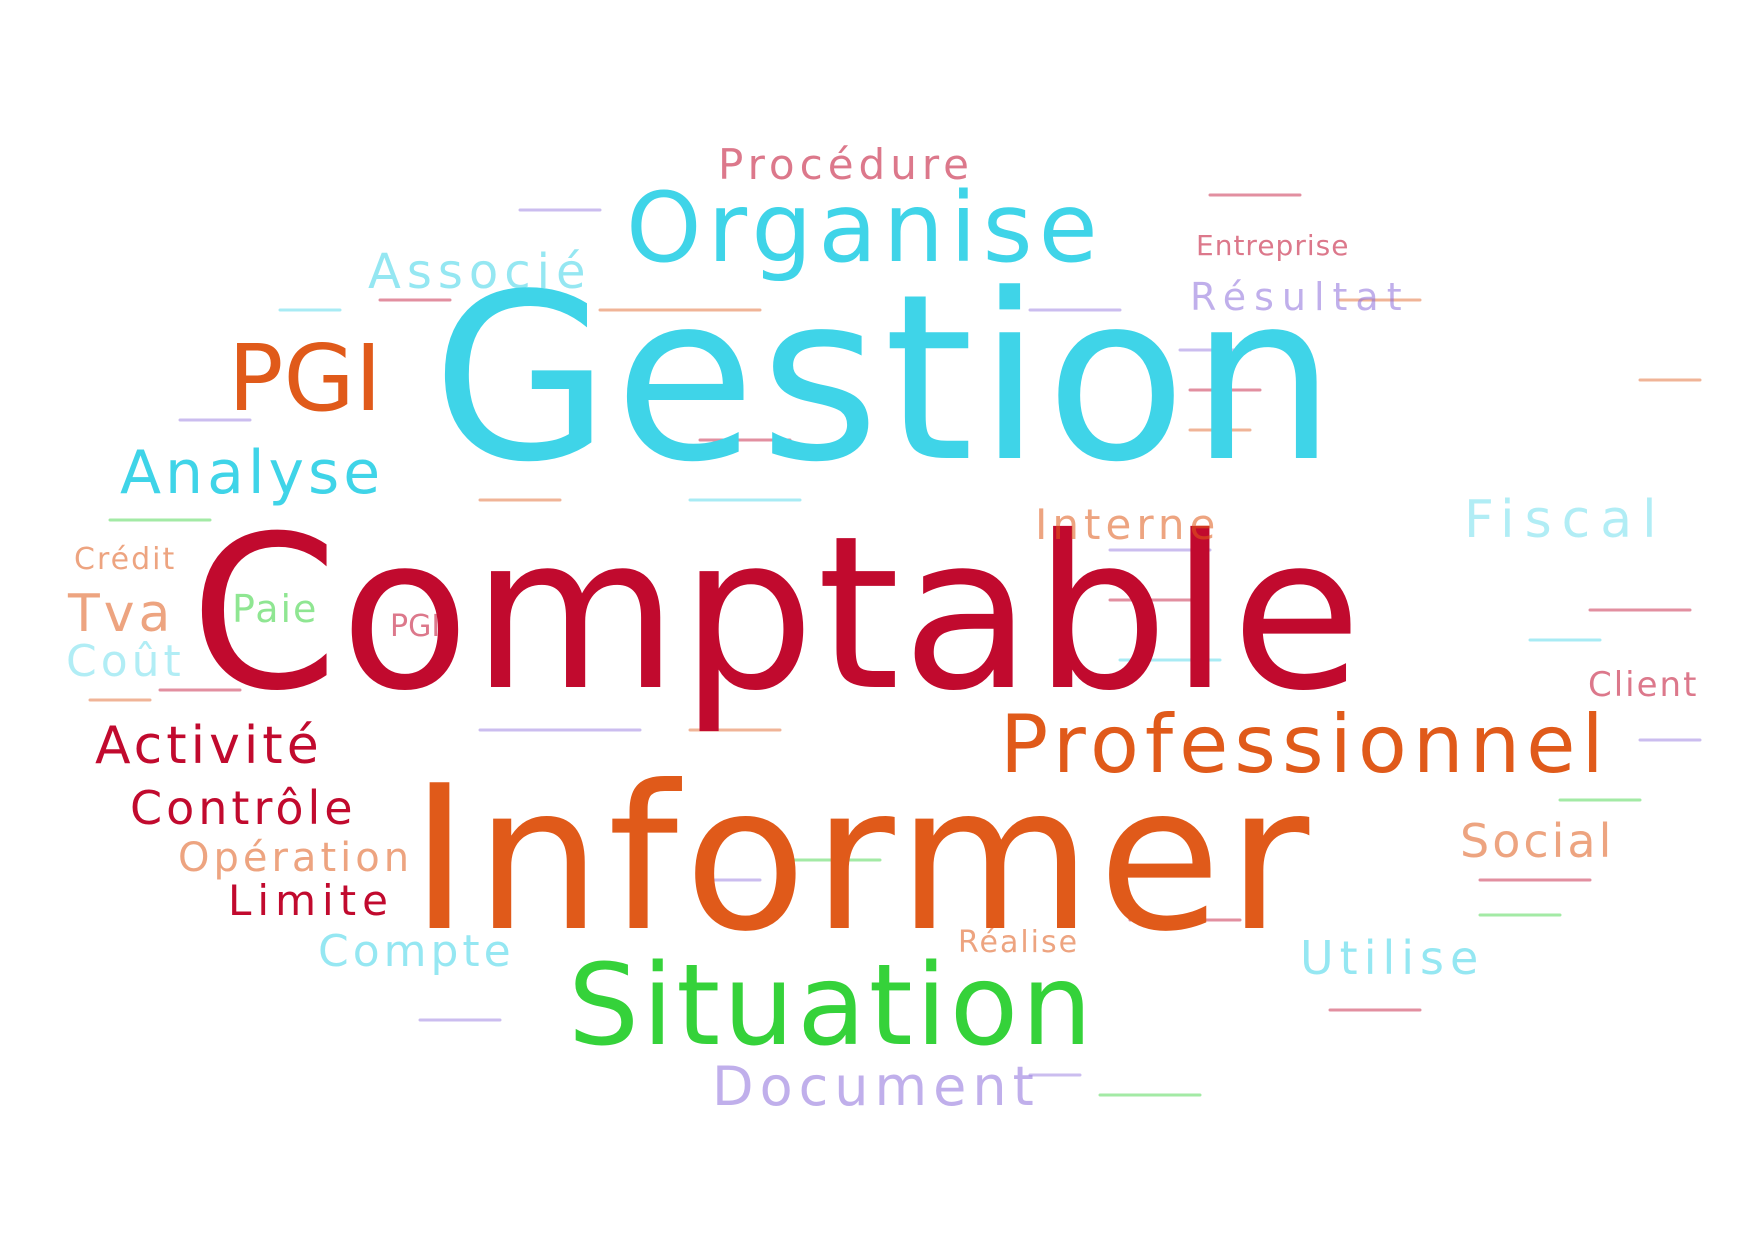 This screenshot has width=1754, height=1240. I want to click on word-informer: Informer, so click(863, 859).